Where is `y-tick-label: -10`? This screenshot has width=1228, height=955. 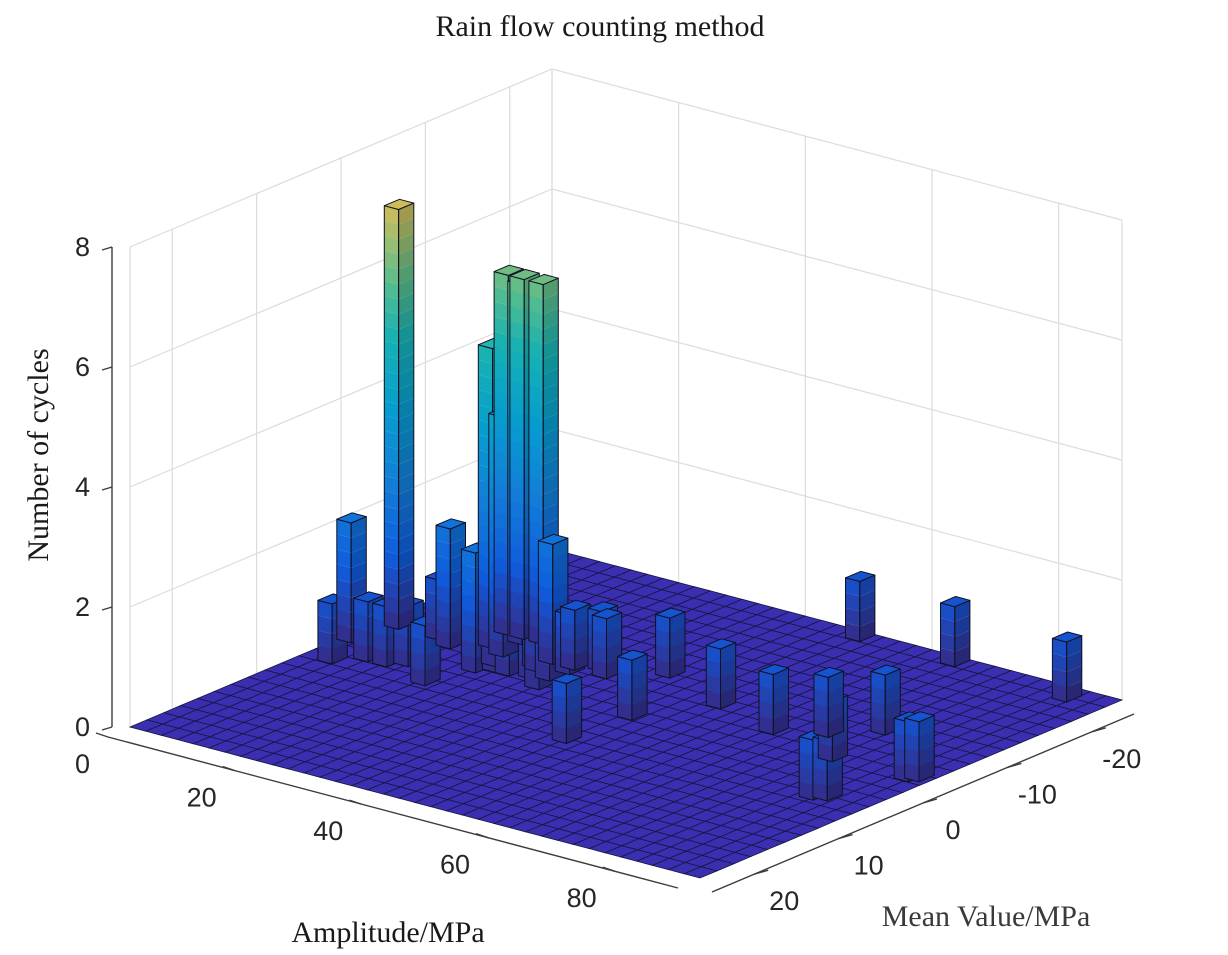
y-tick-label: -10 is located at coordinates (1037, 794).